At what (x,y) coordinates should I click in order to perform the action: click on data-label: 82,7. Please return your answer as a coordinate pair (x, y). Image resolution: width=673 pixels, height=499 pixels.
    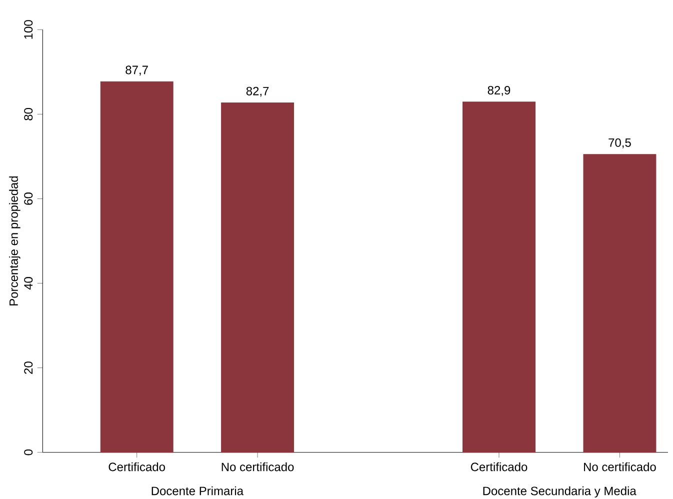
    Looking at the image, I should click on (257, 91).